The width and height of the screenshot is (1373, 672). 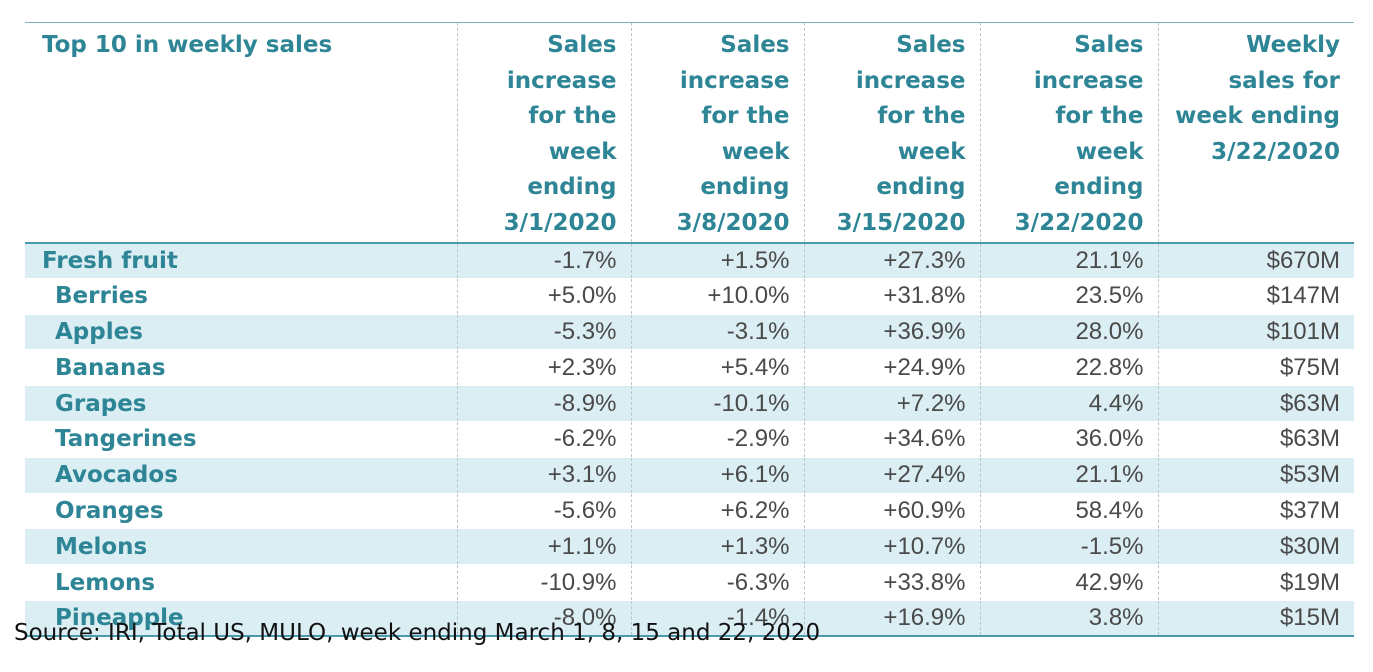 I want to click on row-value: 3.8%, so click(x=1068, y=618).